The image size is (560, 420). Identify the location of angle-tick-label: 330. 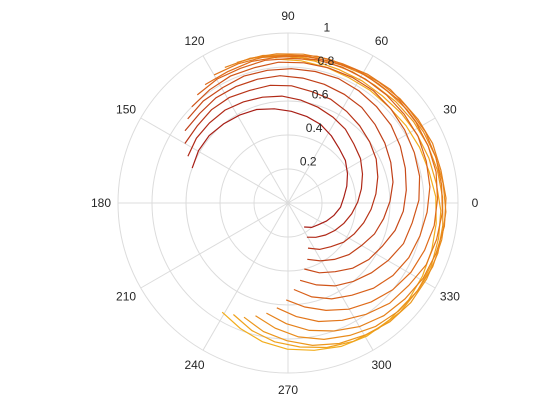
(450, 297).